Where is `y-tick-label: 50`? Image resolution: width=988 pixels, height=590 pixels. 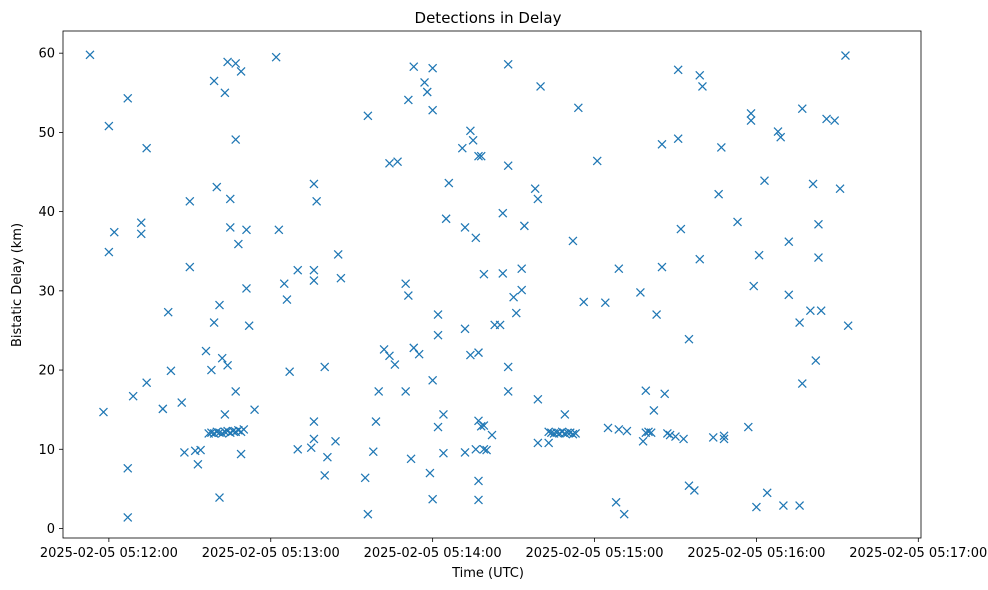
y-tick-label: 50 is located at coordinates (46, 133).